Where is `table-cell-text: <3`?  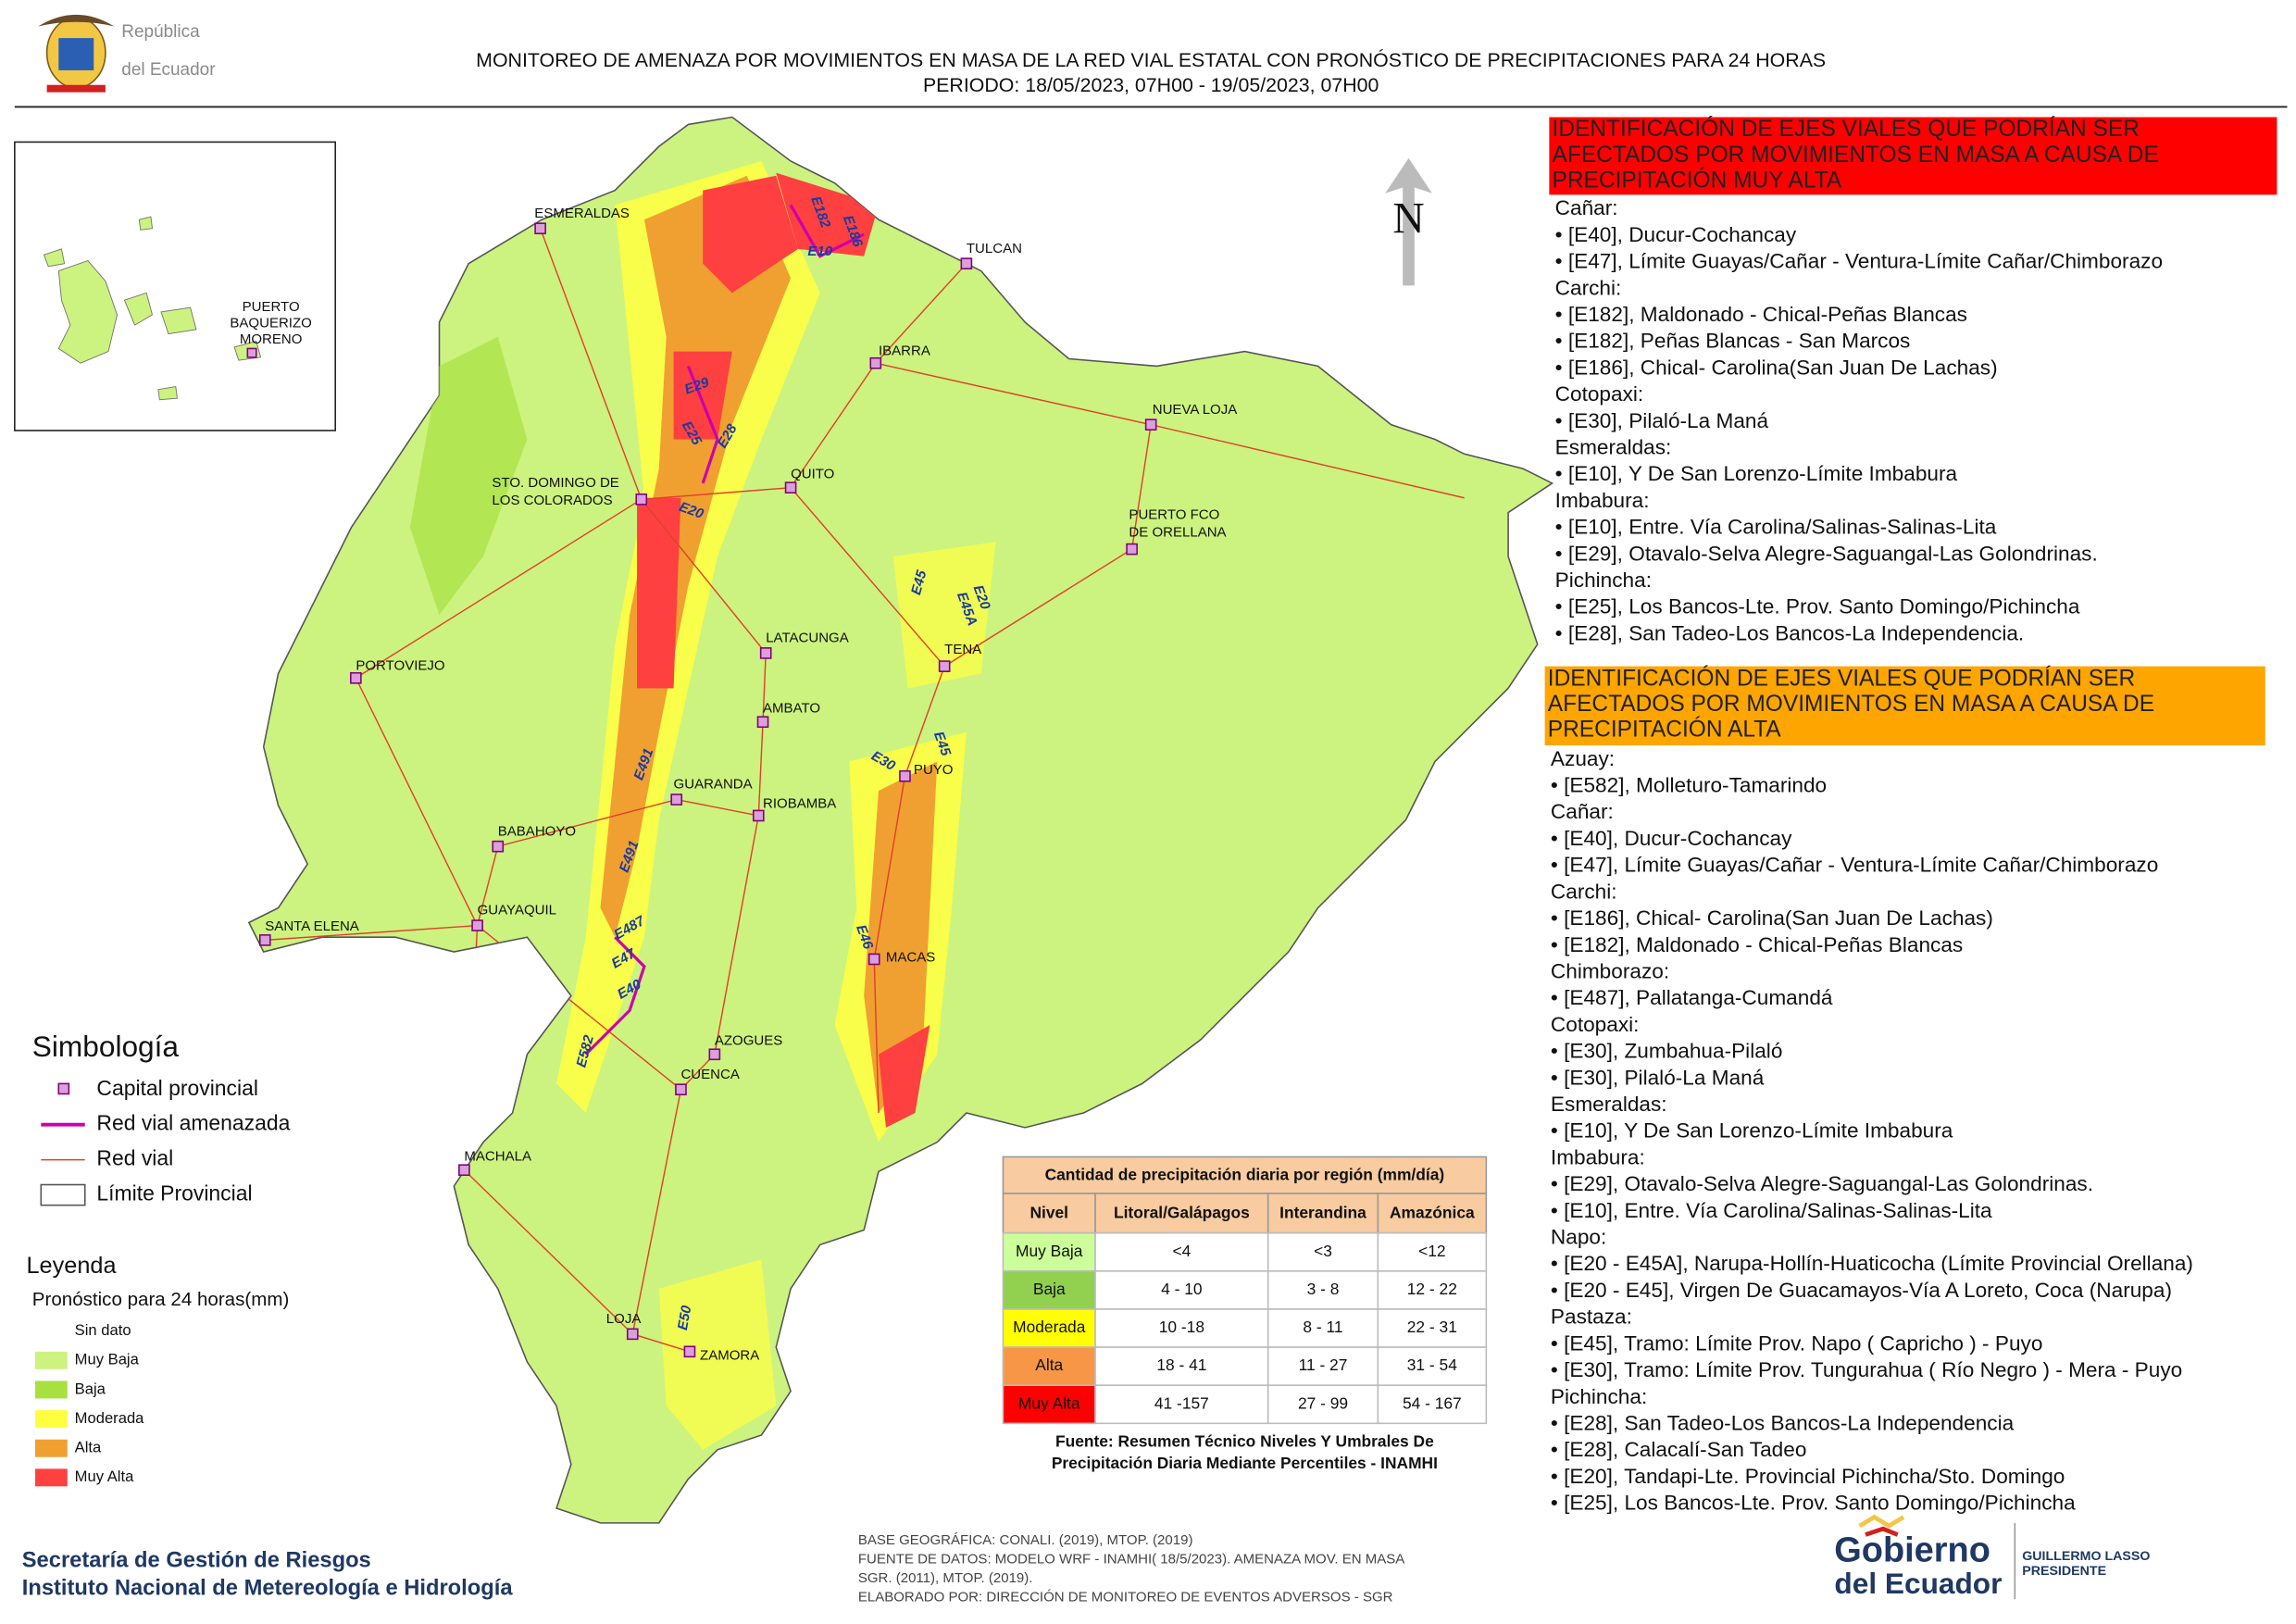 table-cell-text: <3 is located at coordinates (1323, 1251).